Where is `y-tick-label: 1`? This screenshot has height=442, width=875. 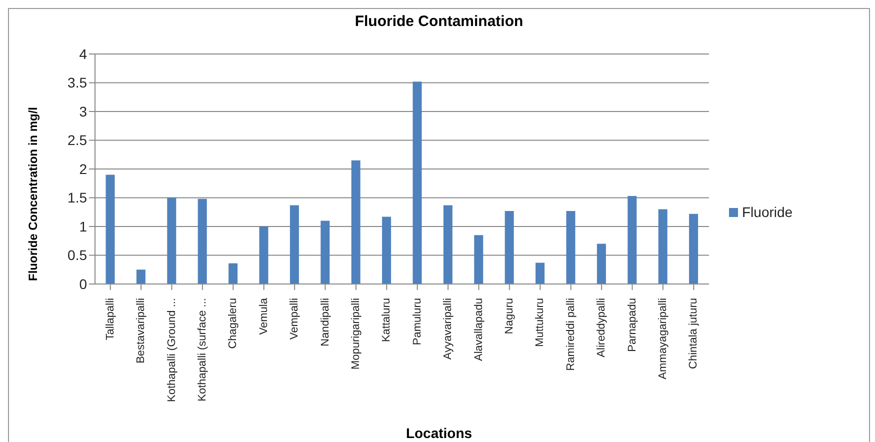
y-tick-label: 1 is located at coordinates (83, 226).